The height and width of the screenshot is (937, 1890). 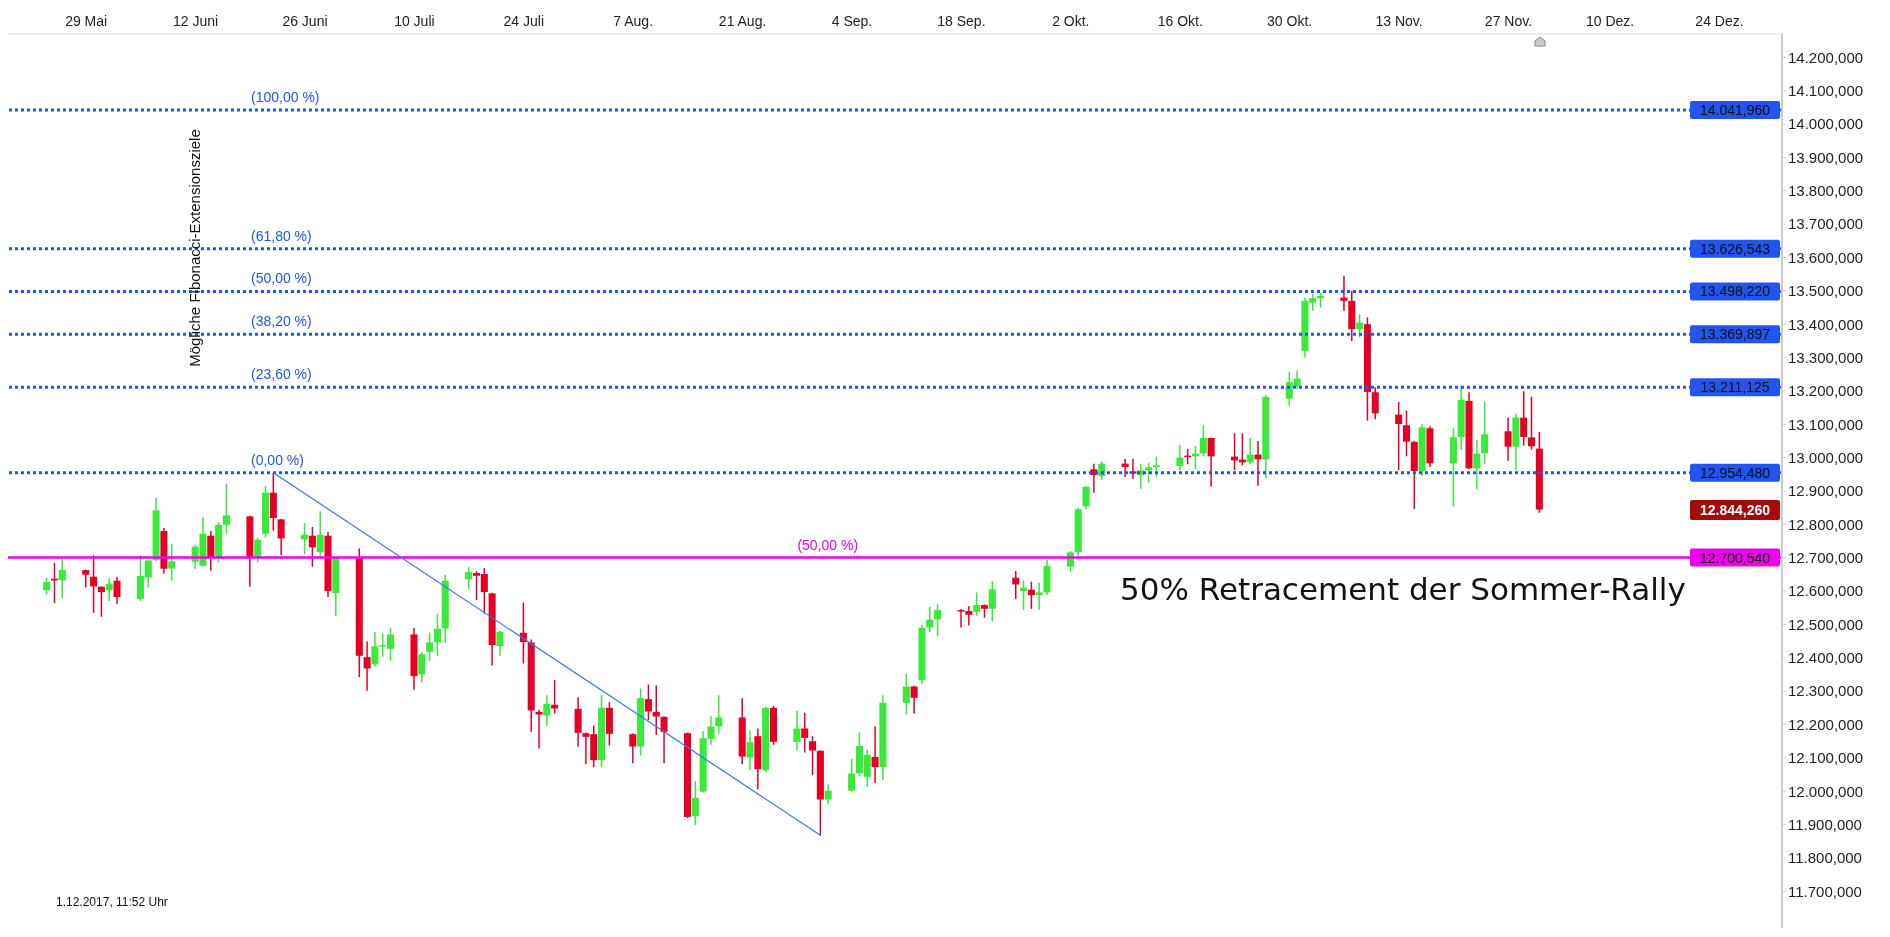 I want to click on x-tick-label: 24 Dez., so click(x=1719, y=21).